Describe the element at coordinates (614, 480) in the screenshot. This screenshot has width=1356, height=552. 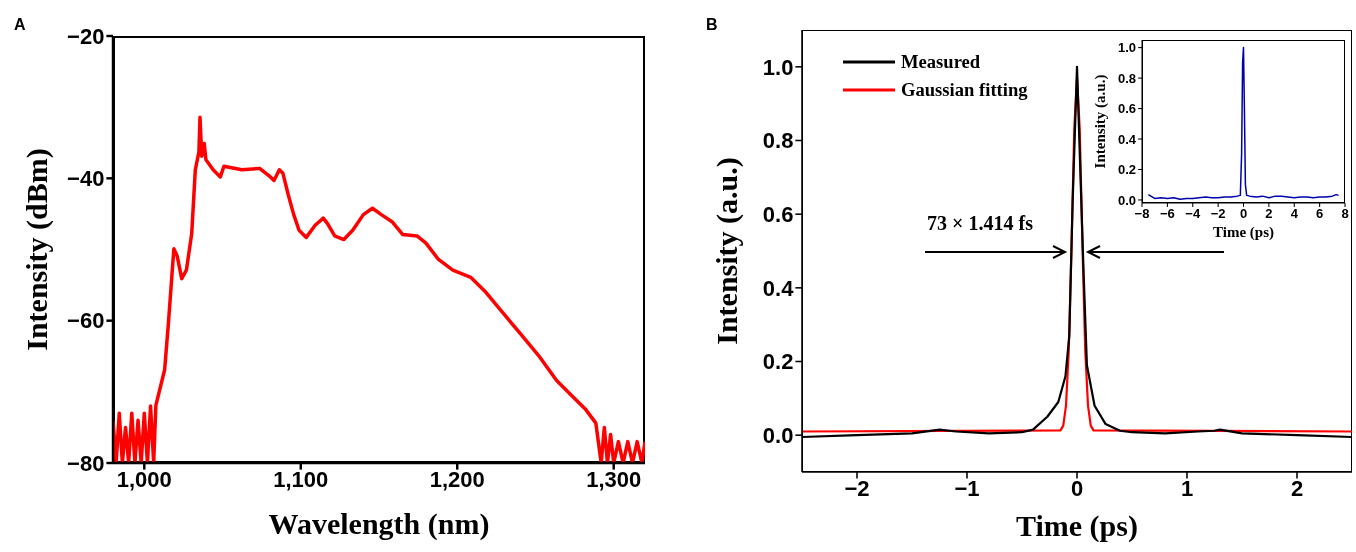
I see `x-tick-label: 1,300` at that location.